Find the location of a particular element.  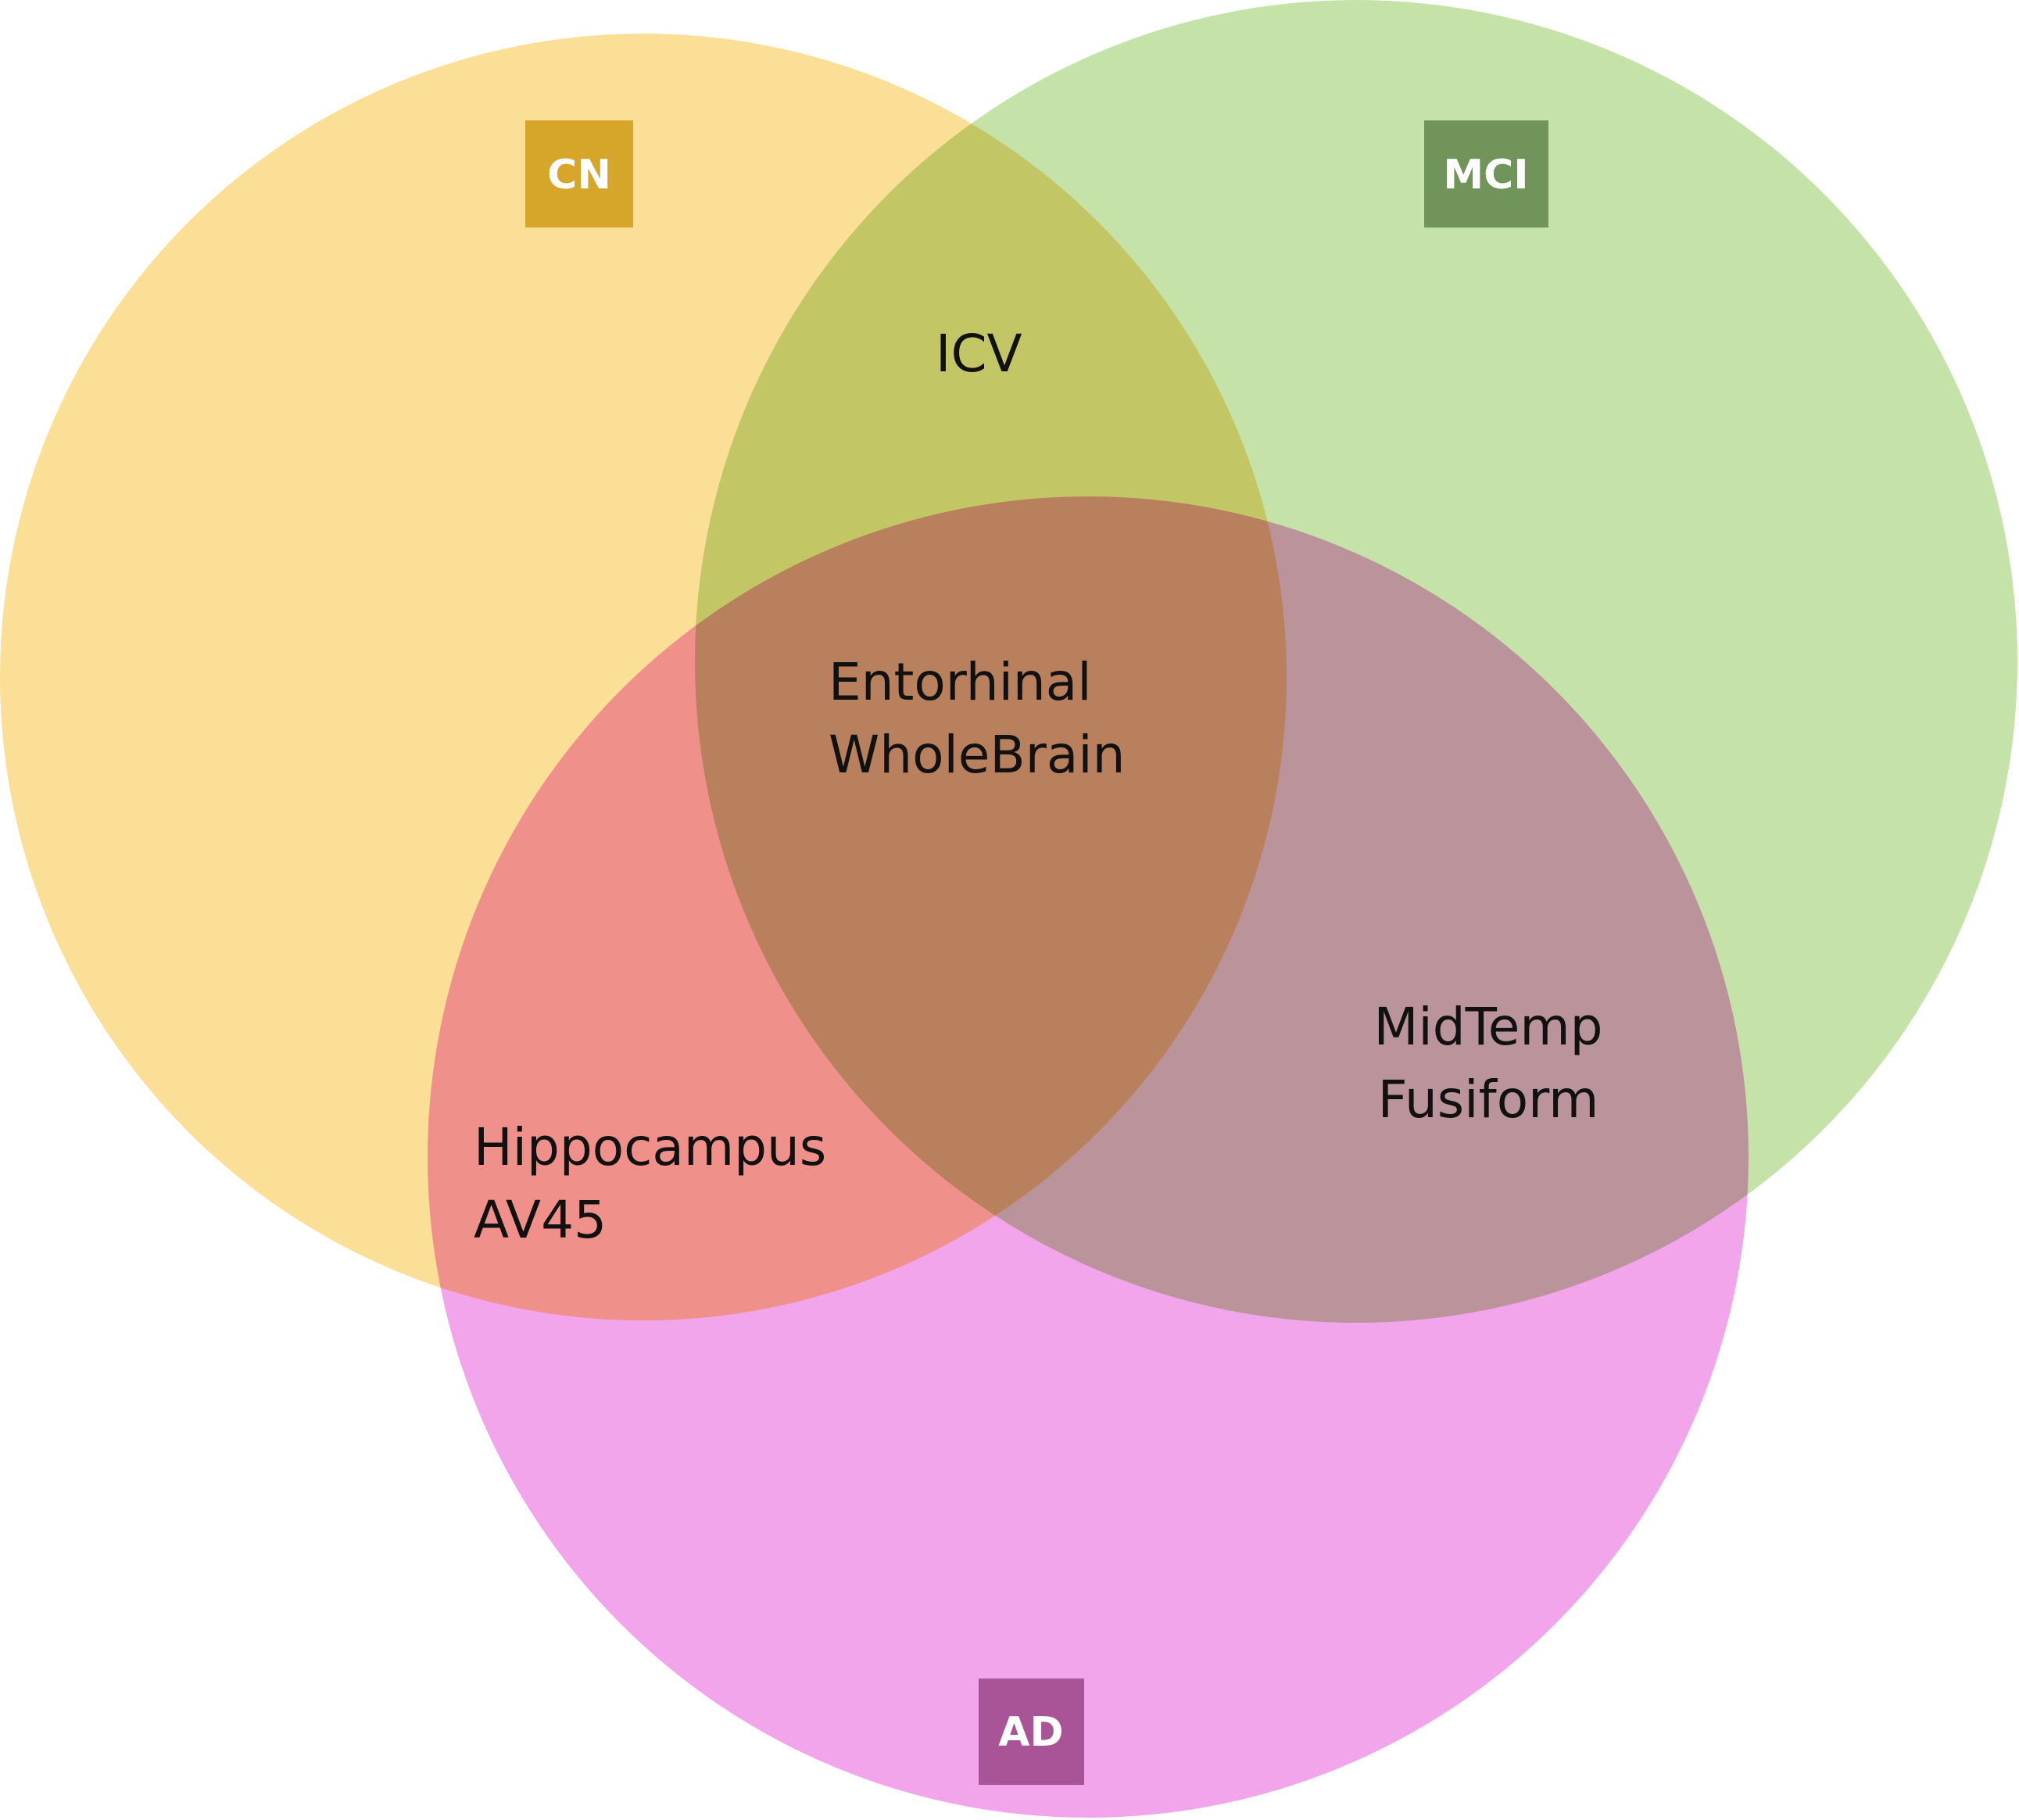

mci-label: MCI is located at coordinates (1485, 175).